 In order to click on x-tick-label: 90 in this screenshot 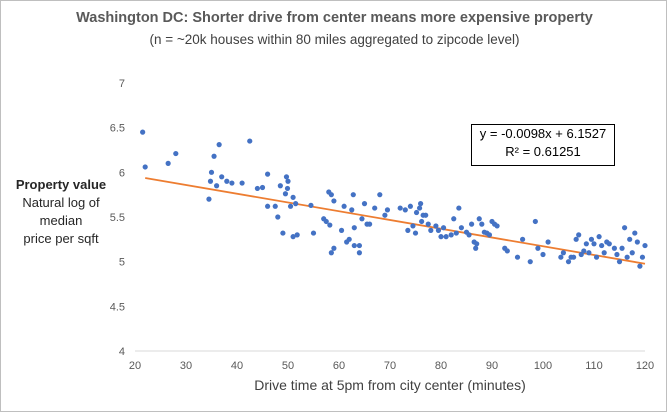, I will do `click(492, 366)`.